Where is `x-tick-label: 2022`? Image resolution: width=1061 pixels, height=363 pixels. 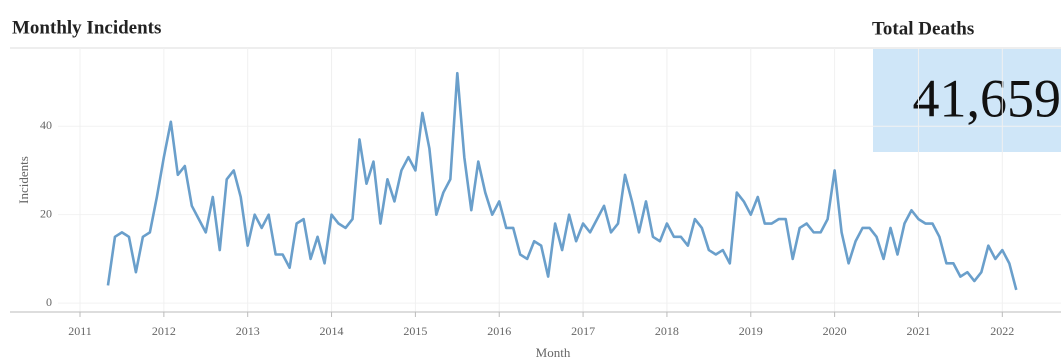 x-tick-label: 2022 is located at coordinates (1002, 331).